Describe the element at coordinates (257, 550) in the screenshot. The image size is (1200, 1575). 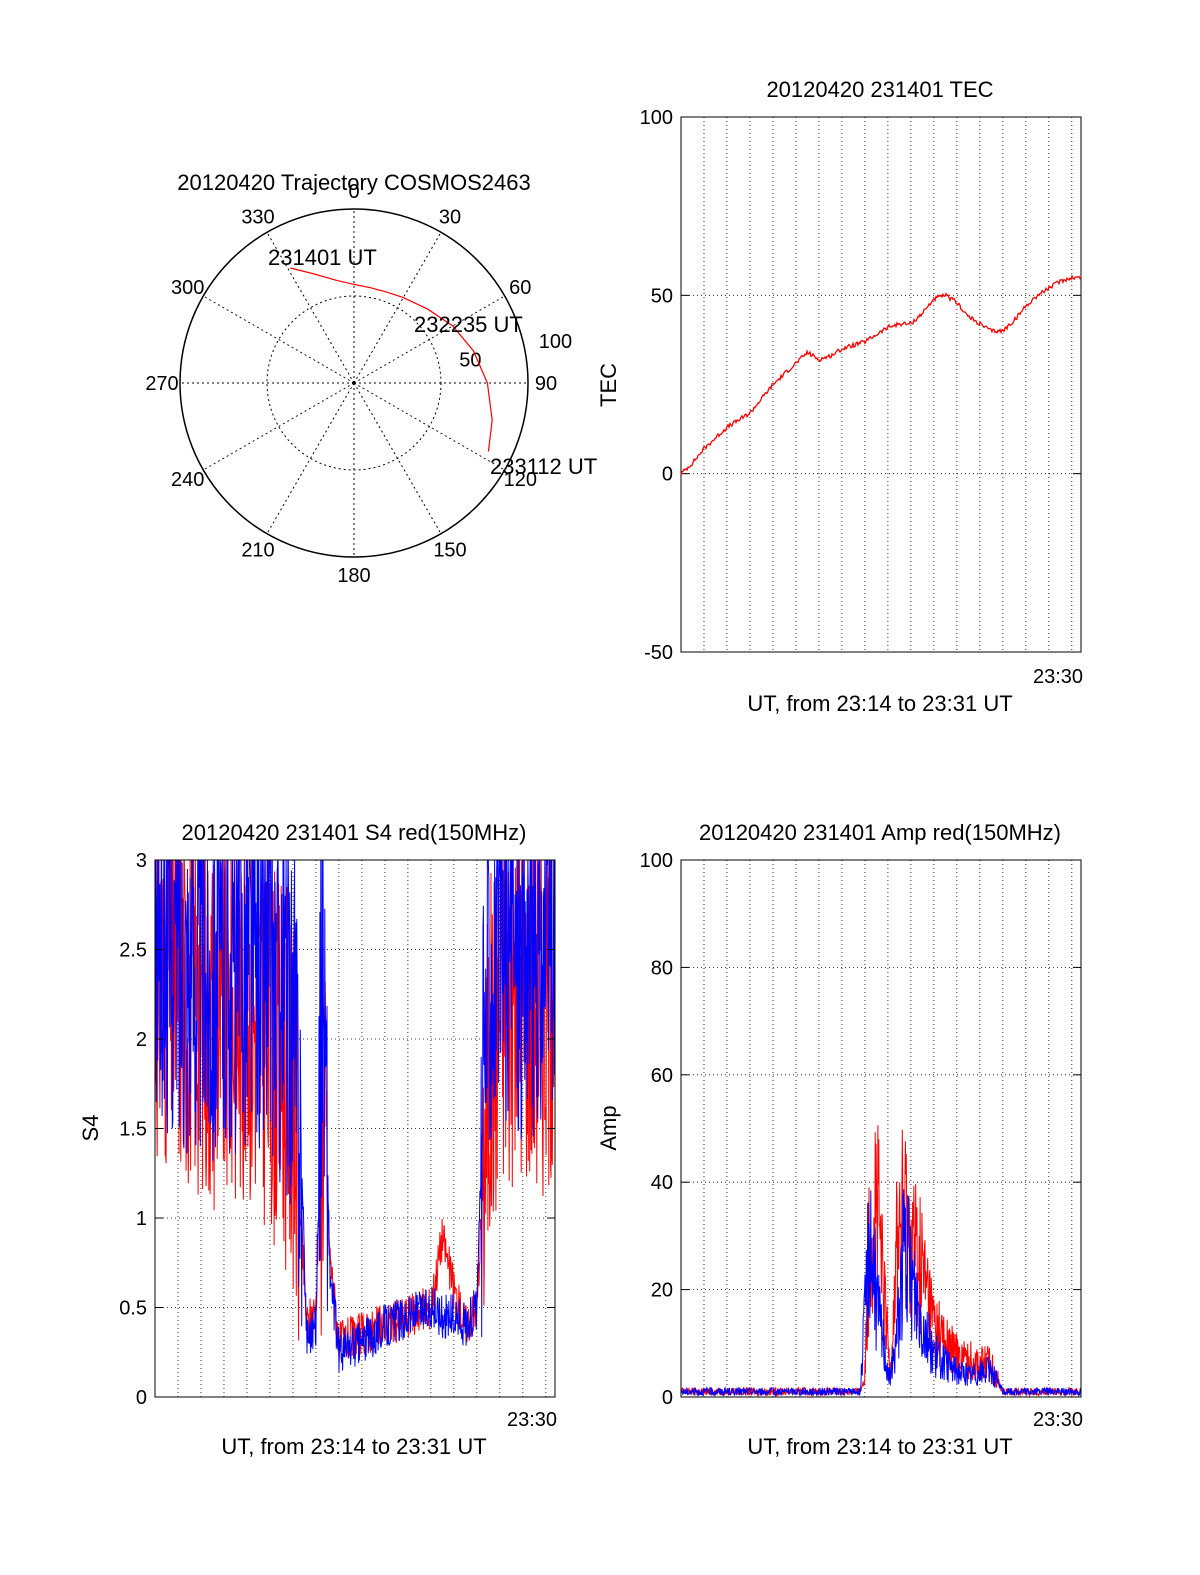
I see `azimuth-label: 210` at that location.